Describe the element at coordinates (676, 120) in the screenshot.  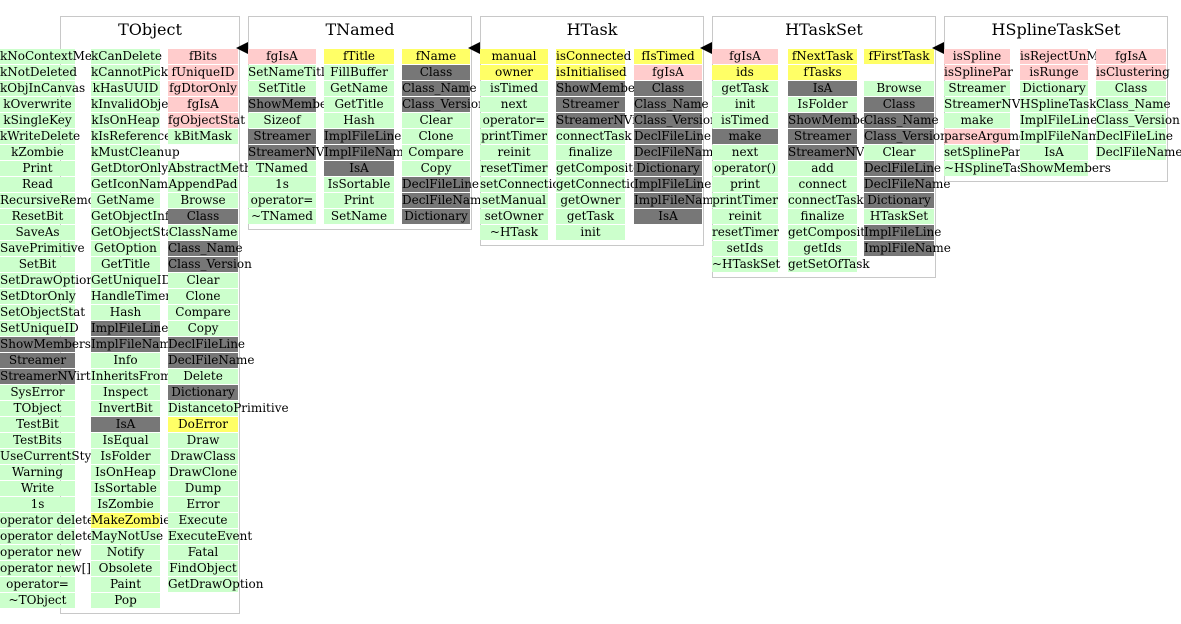
I see `member-item: Class_Version` at that location.